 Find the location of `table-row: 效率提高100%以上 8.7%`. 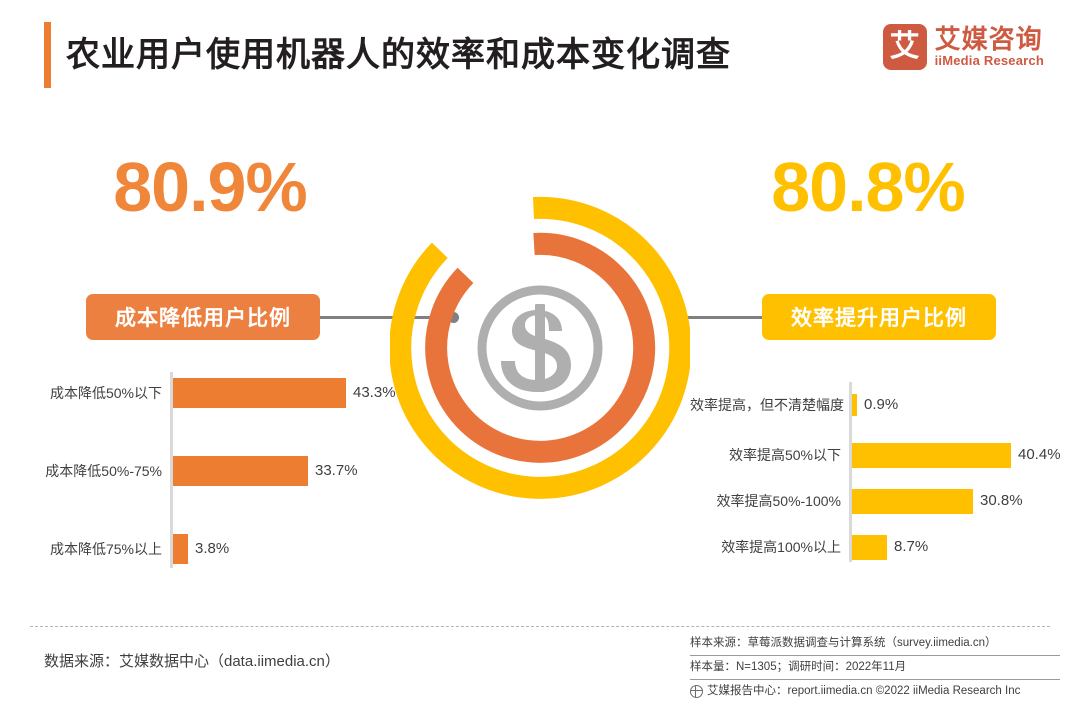

table-row: 效率提高100%以上 8.7% is located at coordinates (880, 547).